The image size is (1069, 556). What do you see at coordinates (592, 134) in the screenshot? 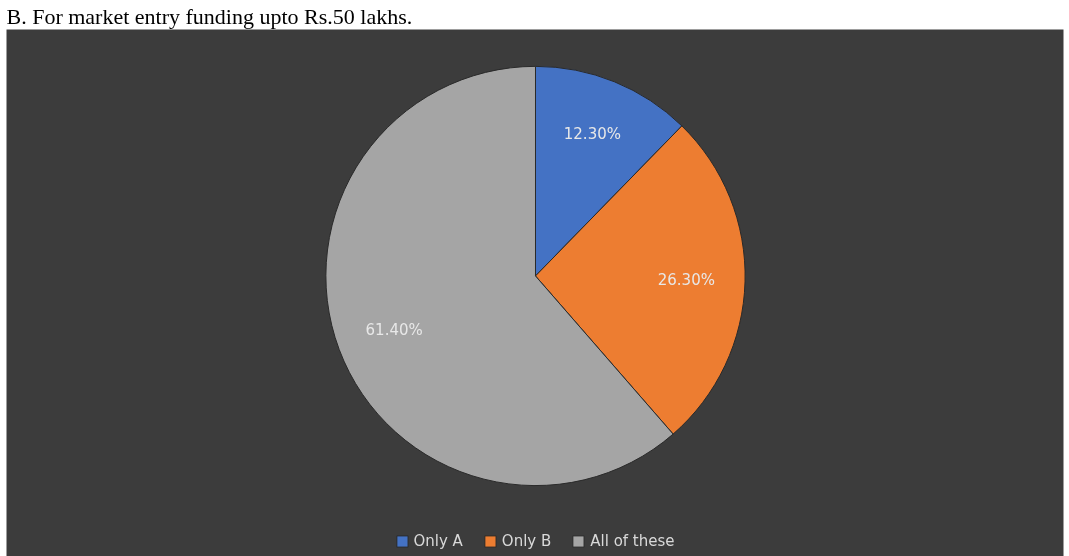
I see `data-label: 12.30%` at bounding box center [592, 134].